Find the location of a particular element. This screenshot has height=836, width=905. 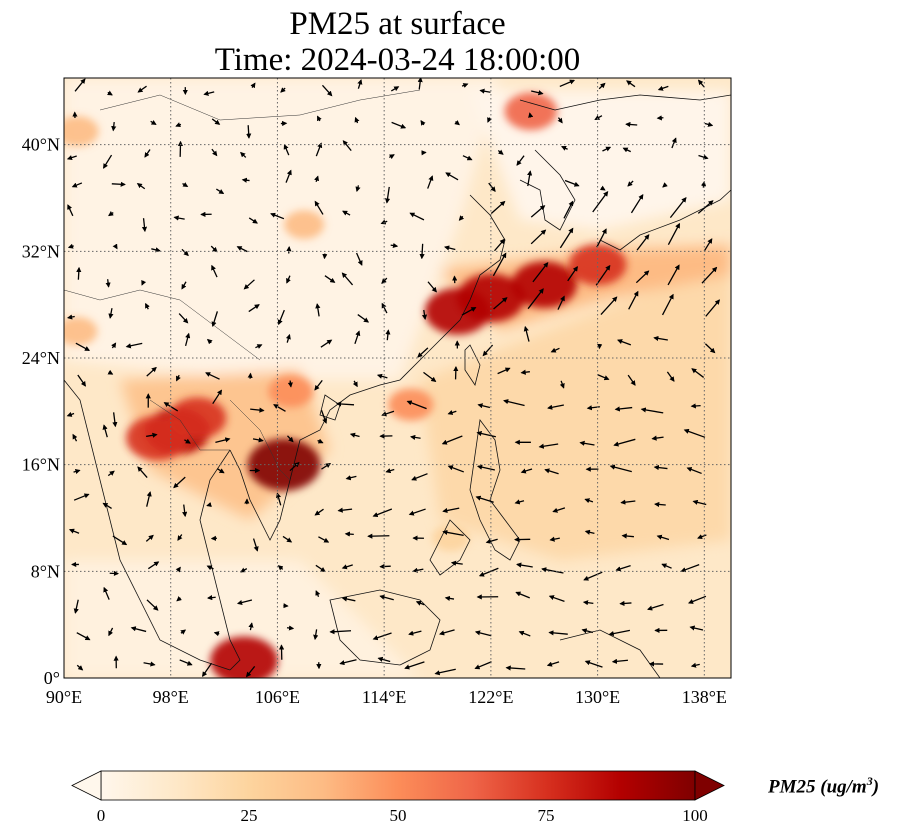

colorbar-extend-min is located at coordinates (86, 785).